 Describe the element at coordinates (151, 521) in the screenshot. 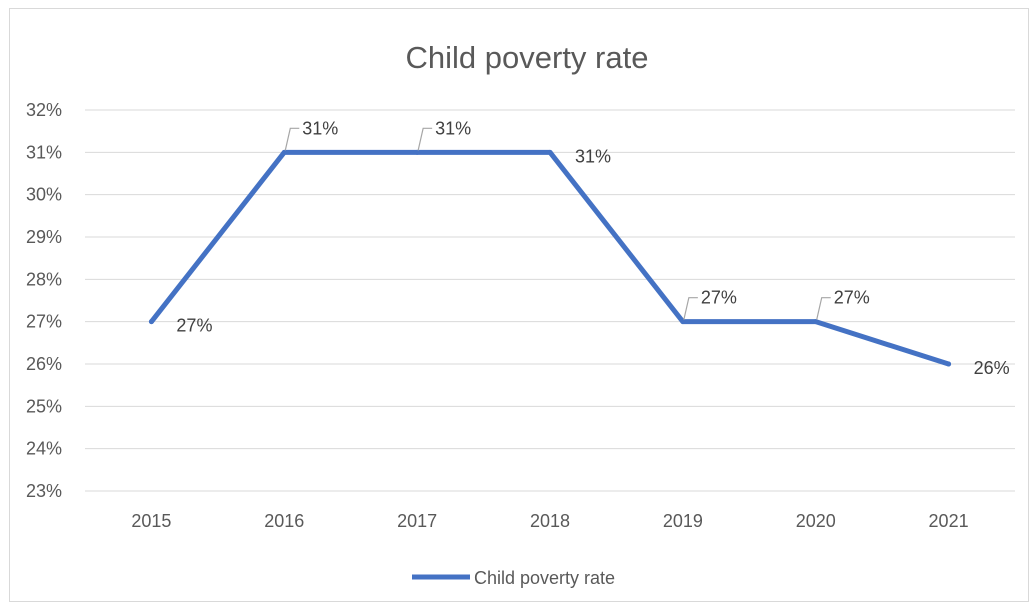

I see `x-tick-label: 2015` at that location.